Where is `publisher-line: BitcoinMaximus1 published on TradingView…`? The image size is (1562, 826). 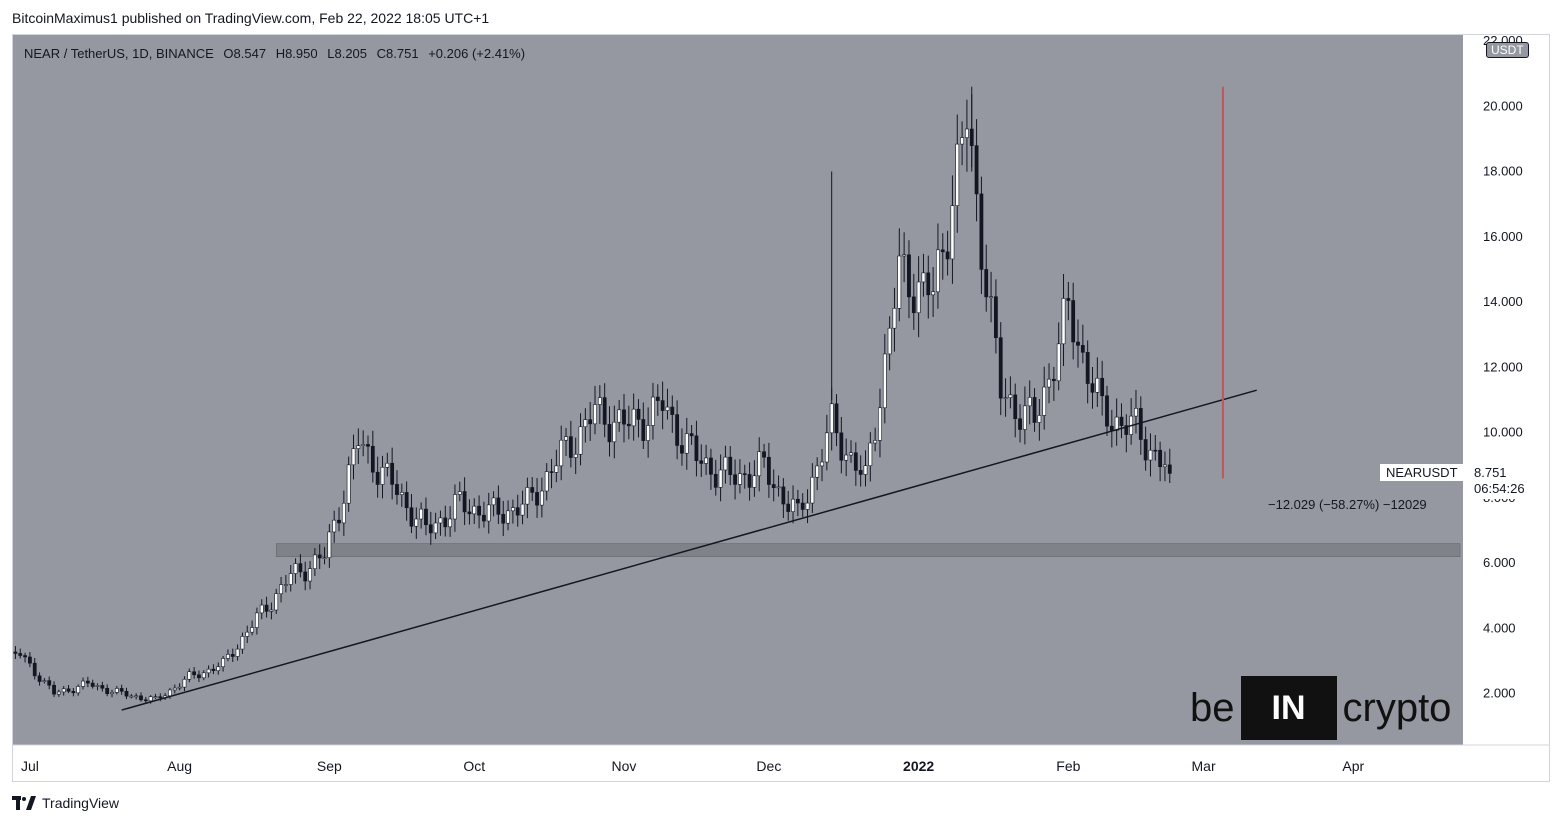
publisher-line: BitcoinMaximus1 published on TradingView… is located at coordinates (251, 18).